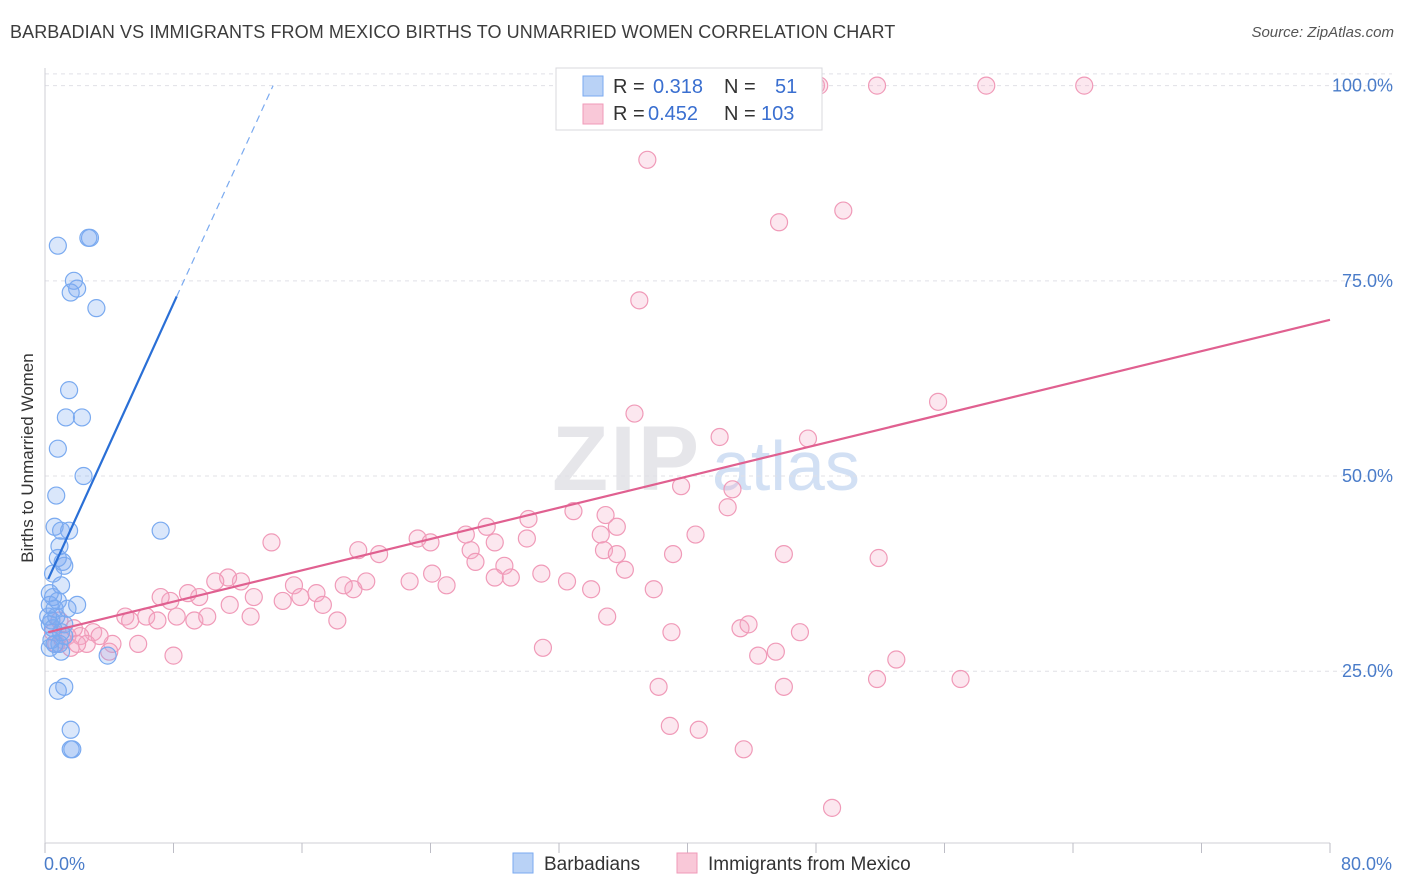 The image size is (1406, 892). I want to click on legend-r-value-mexico: 0.452, so click(673, 114).